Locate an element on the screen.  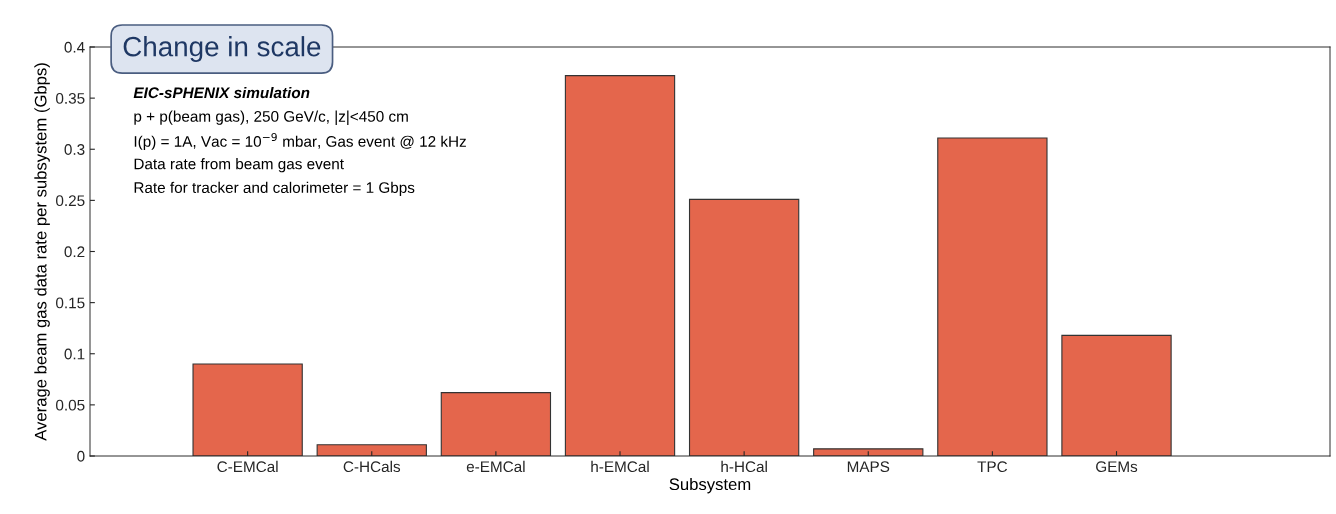
x-axis-title: Subsystem is located at coordinates (710, 485).